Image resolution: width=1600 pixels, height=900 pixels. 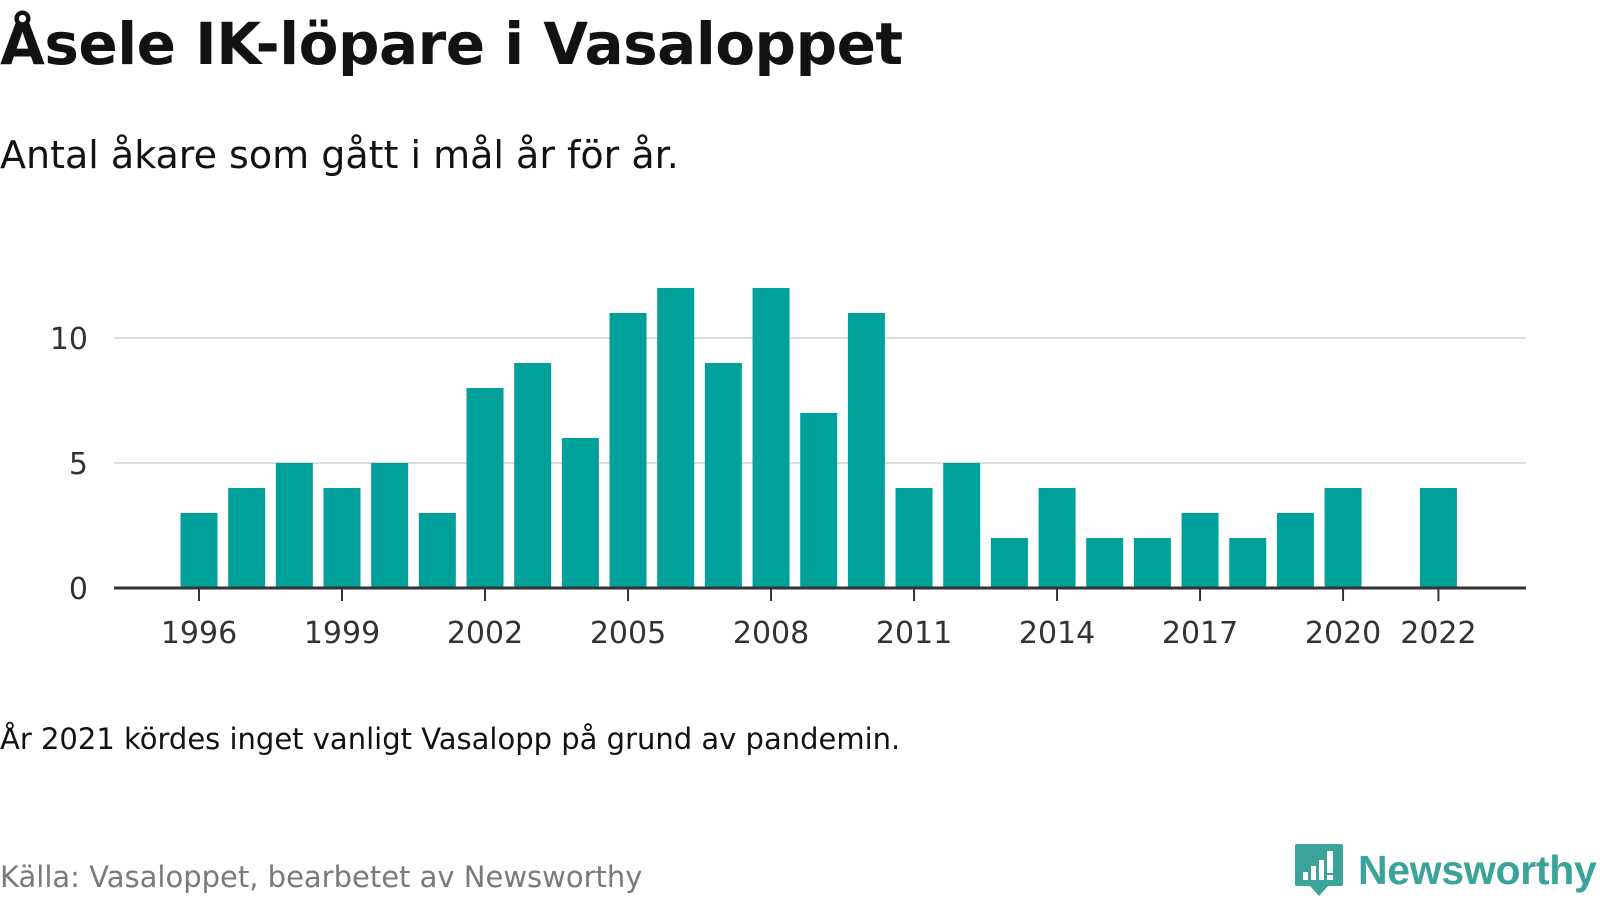 What do you see at coordinates (771, 633) in the screenshot?
I see `x-tick-label: 2008` at bounding box center [771, 633].